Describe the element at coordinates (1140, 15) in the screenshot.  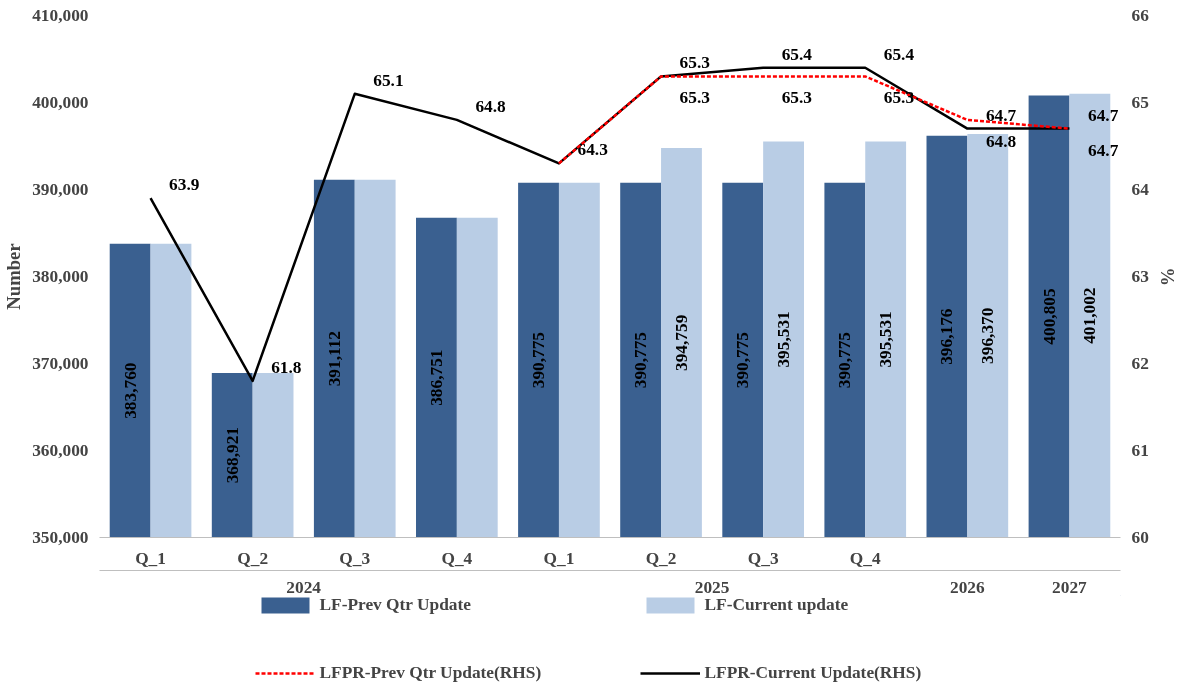
I see `y2-tick-label: 66` at that location.